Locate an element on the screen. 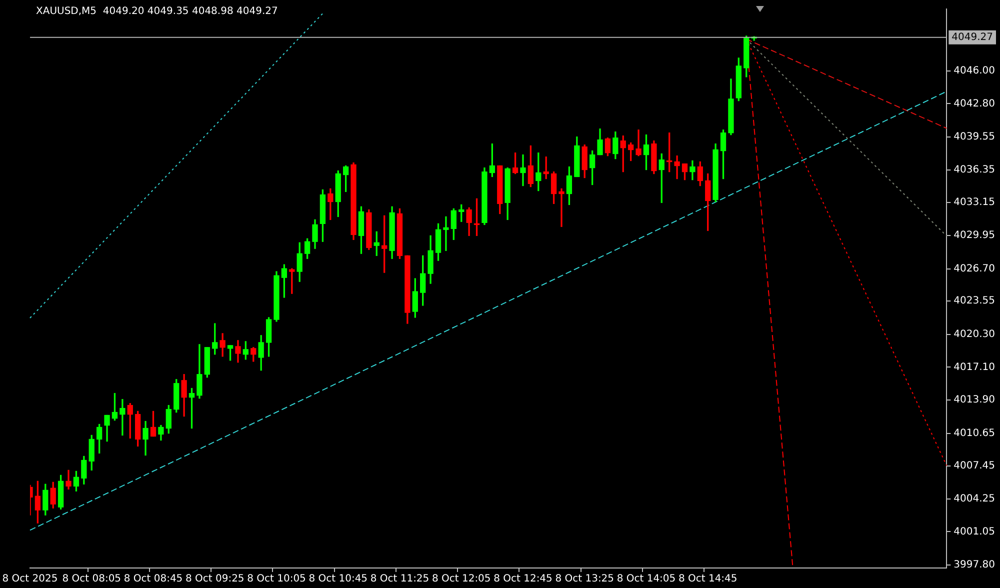  y-tick-label: 4020.30 is located at coordinates (975, 334).